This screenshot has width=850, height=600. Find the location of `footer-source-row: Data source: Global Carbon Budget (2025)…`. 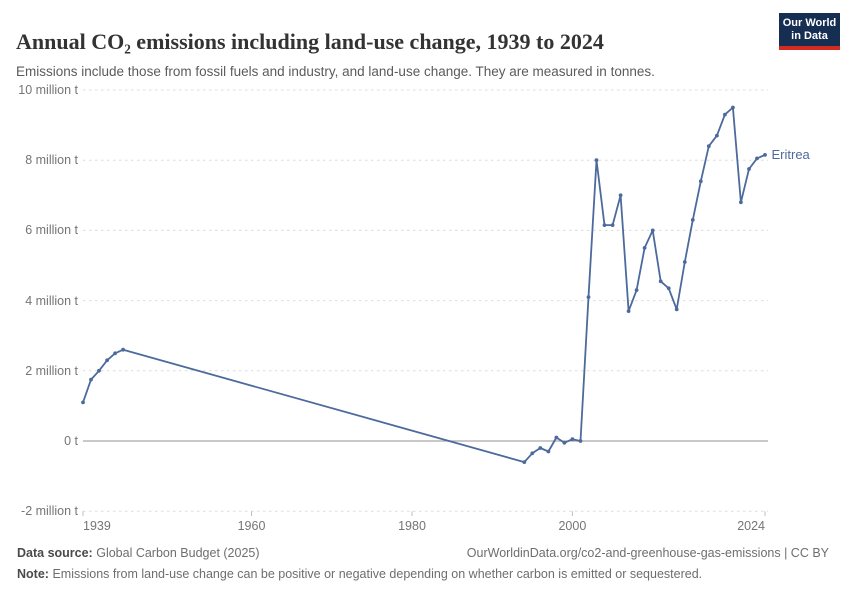

footer-source-row: Data source: Global Carbon Budget (2025)… is located at coordinates (423, 553).